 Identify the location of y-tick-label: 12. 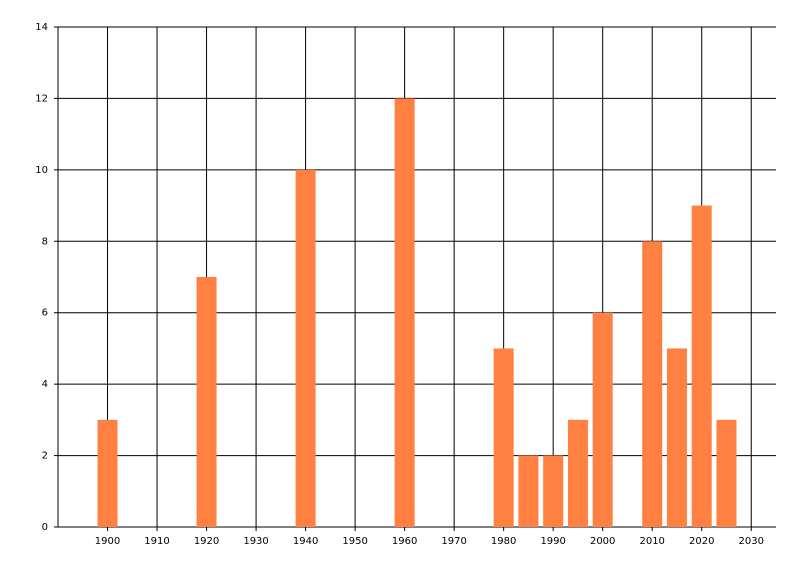
(41, 98).